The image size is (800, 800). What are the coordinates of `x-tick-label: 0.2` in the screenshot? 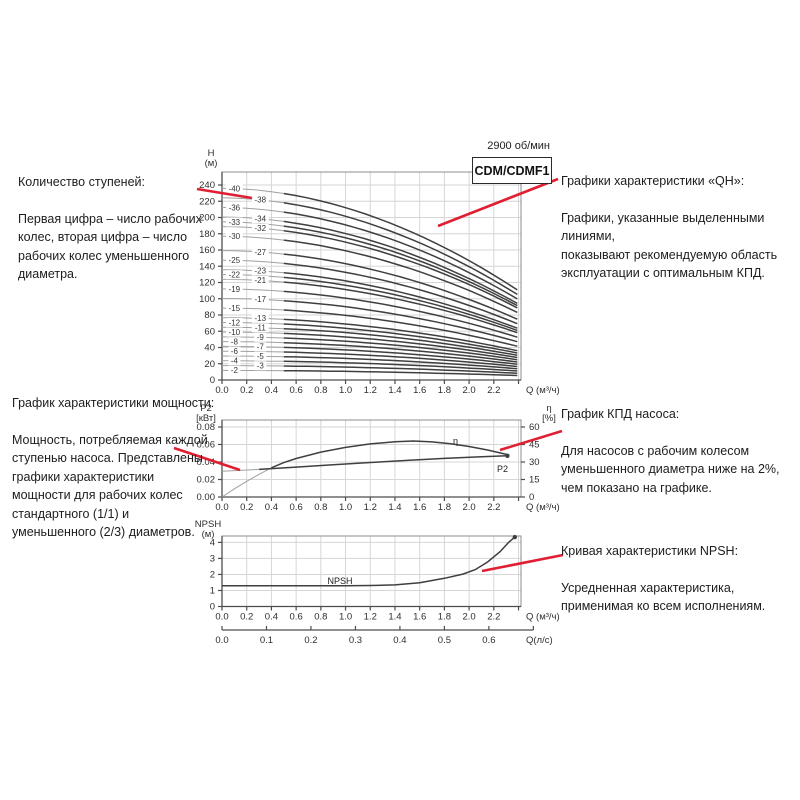 It's located at (246, 390).